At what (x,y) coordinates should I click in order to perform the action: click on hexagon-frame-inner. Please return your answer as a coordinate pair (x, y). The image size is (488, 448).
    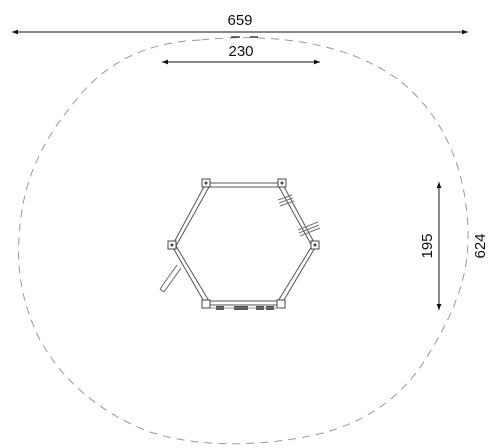
    Looking at the image, I should click on (244, 244).